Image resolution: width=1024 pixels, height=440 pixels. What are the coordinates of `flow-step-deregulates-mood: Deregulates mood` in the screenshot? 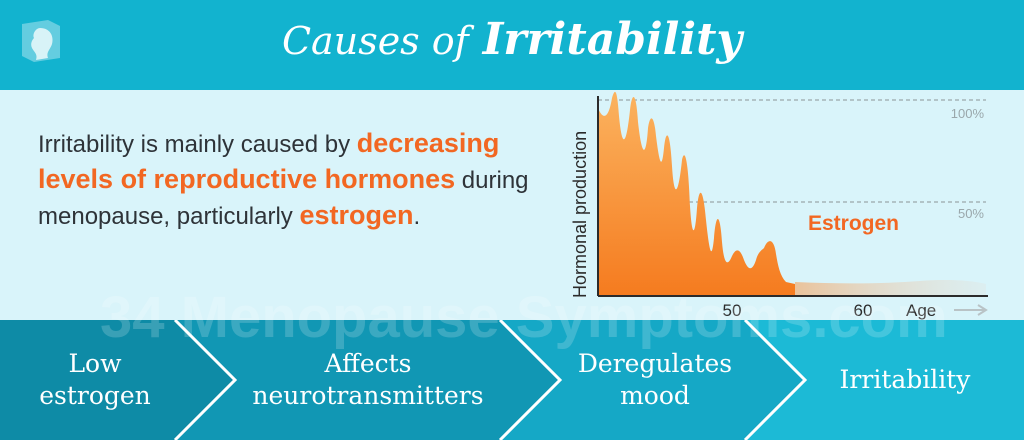 It's located at (655, 380).